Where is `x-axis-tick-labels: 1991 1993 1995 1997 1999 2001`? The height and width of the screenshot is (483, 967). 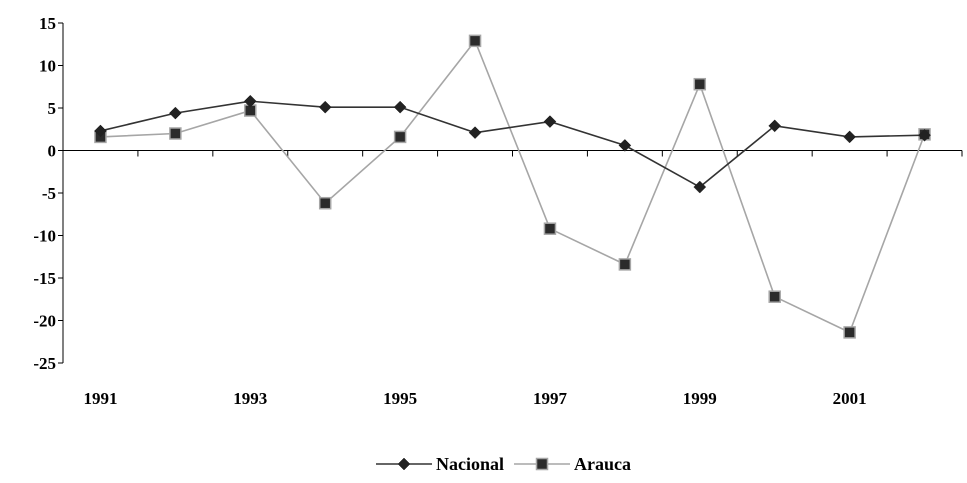 x-axis-tick-labels: 1991 1993 1995 1997 1999 2001 is located at coordinates (474, 398).